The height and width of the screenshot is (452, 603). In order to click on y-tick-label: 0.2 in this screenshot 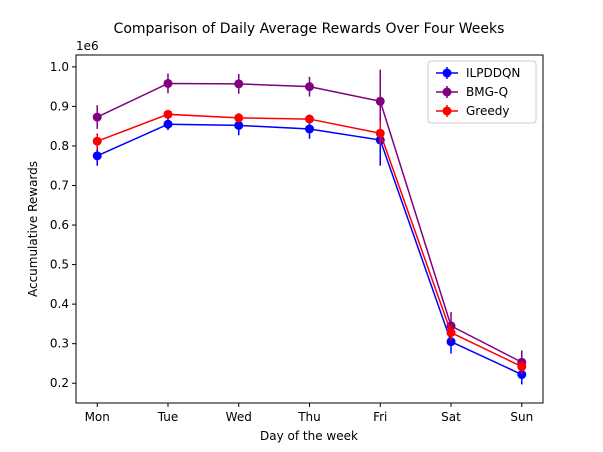, I will do `click(59, 383)`.